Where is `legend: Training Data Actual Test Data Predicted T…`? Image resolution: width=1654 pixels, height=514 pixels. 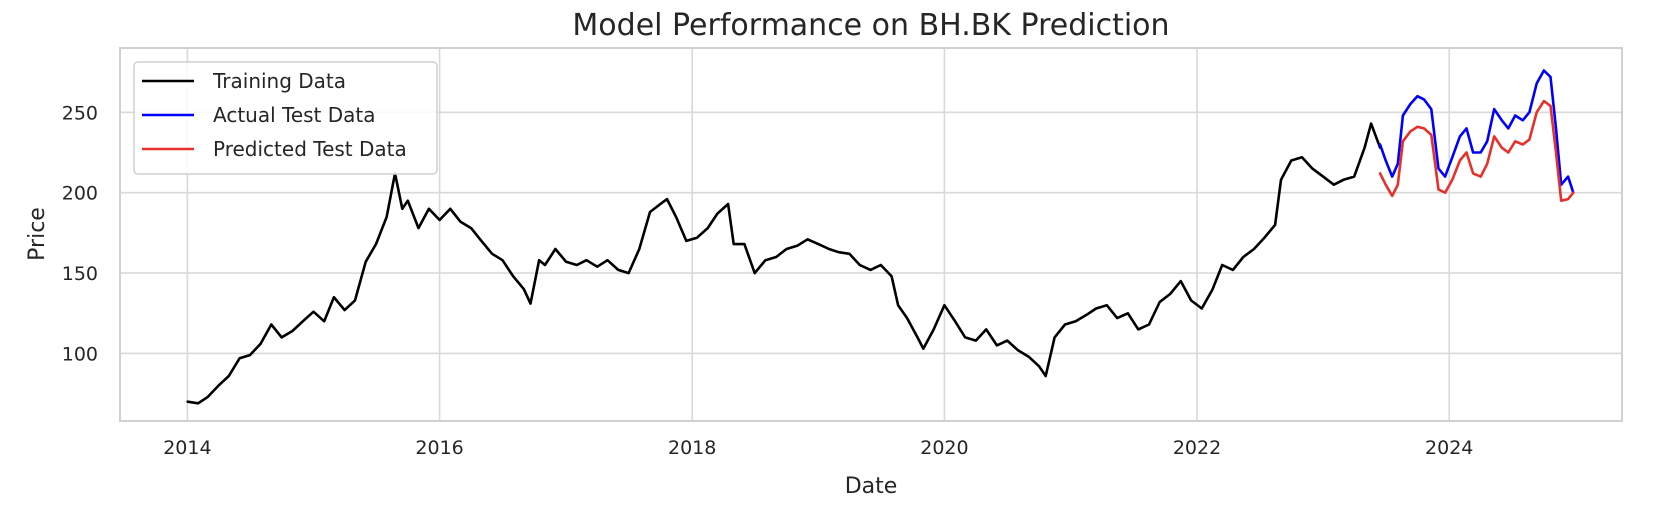 legend: Training Data Actual Test Data Predicted T… is located at coordinates (285, 118).